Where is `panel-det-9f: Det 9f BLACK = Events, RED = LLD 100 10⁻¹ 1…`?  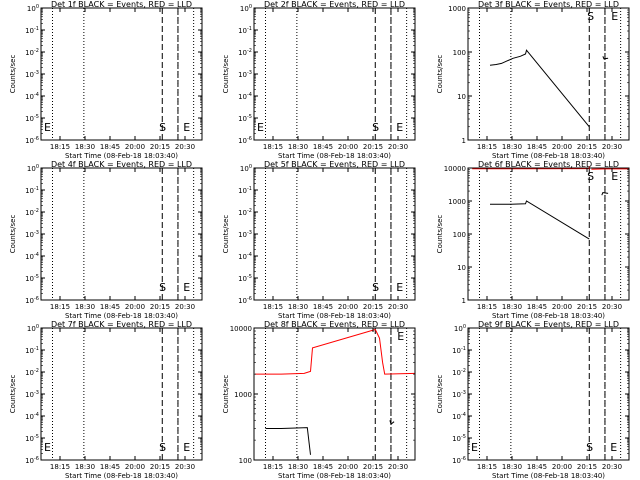 panel-det-9f: Det 9f BLACK = Events, RED = LLD 100 10⁻¹ 1… is located at coordinates (533, 400).